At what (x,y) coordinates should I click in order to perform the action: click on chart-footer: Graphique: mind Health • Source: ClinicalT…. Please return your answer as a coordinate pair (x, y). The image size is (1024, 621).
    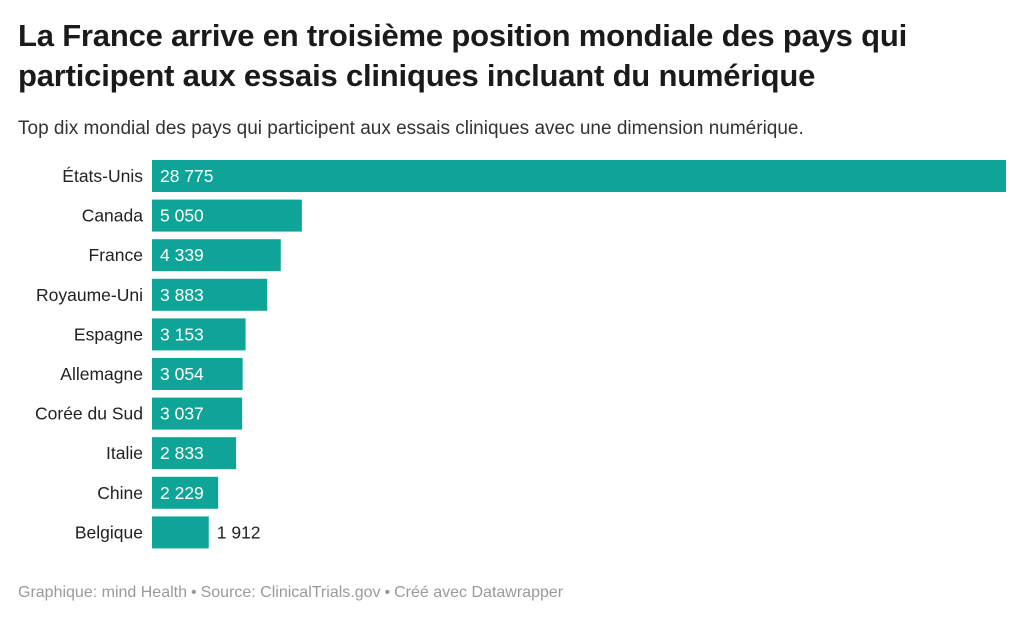
    Looking at the image, I should click on (290, 593).